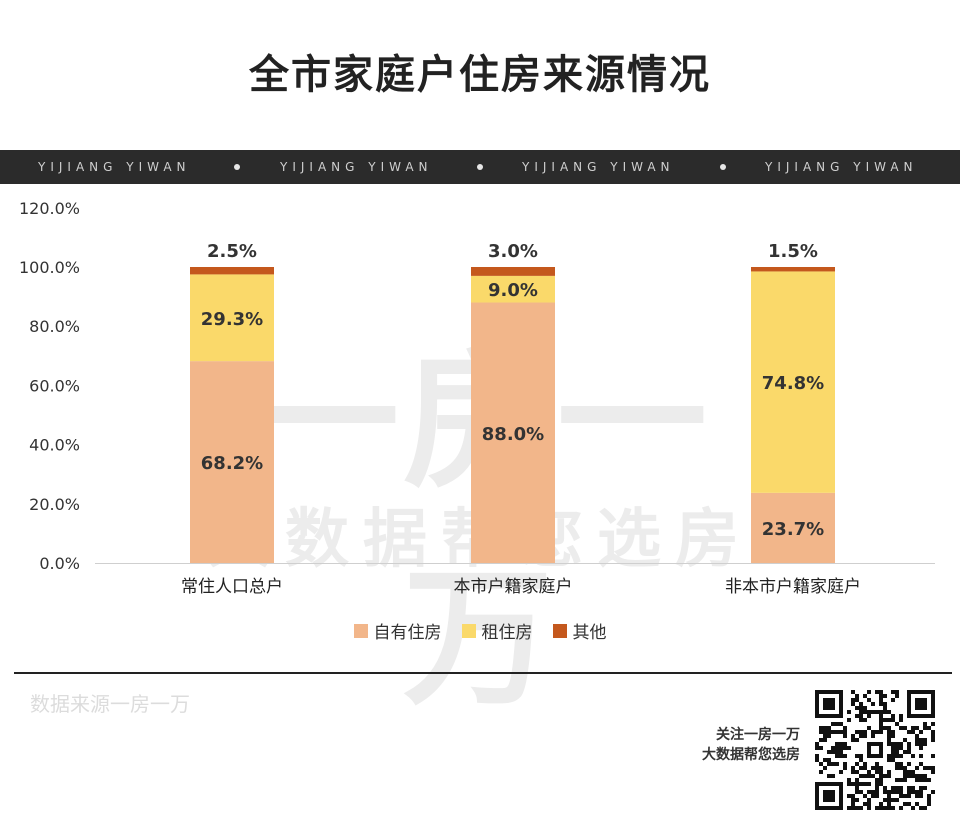 The height and width of the screenshot is (825, 960). I want to click on data-label: 74.8%, so click(793, 383).